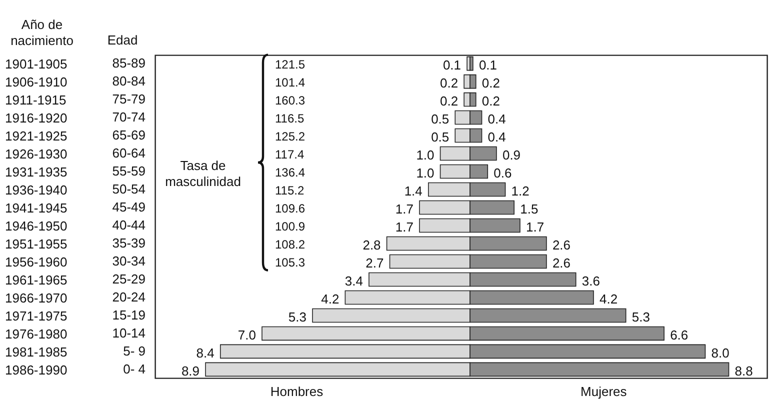  What do you see at coordinates (289, 119) in the screenshot?
I see `annotation: 116.5` at bounding box center [289, 119].